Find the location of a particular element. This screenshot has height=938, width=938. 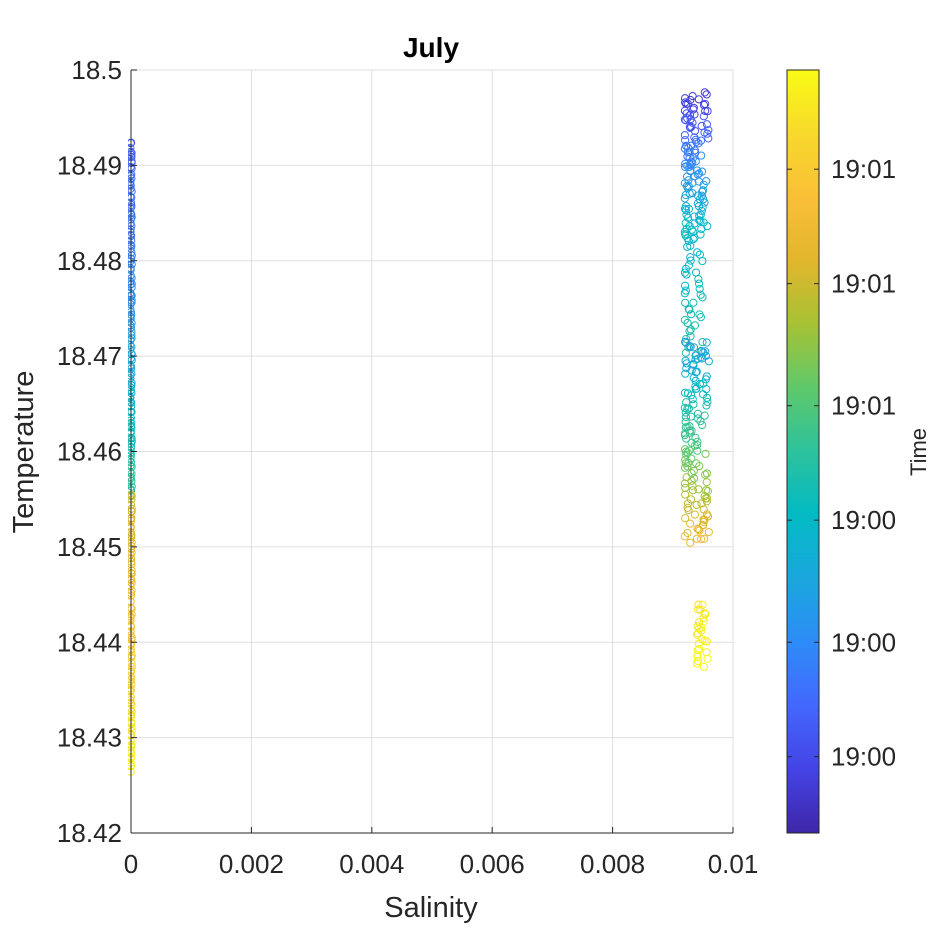

colorbar: Time 19:00 19:00 19:00 19:01 19:01 19:01 is located at coordinates (858, 451).